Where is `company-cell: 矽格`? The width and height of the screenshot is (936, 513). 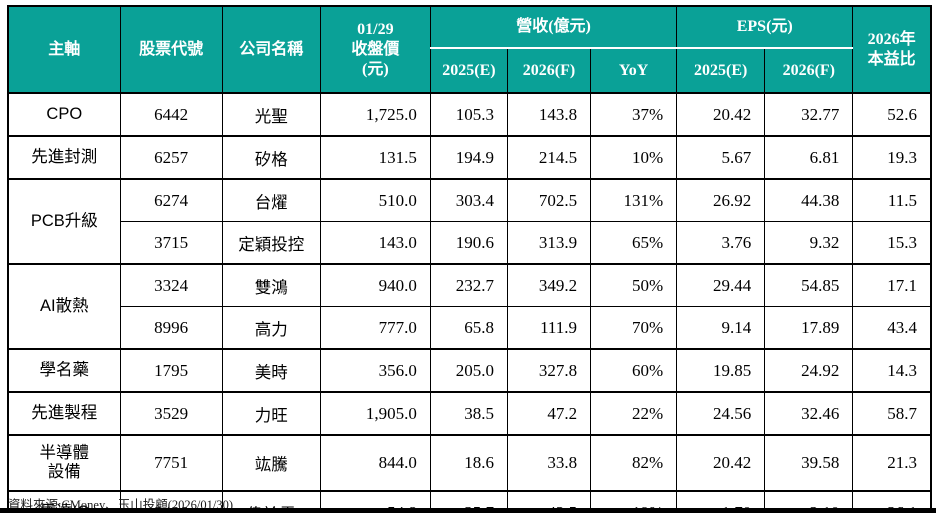 company-cell: 矽格 is located at coordinates (271, 157).